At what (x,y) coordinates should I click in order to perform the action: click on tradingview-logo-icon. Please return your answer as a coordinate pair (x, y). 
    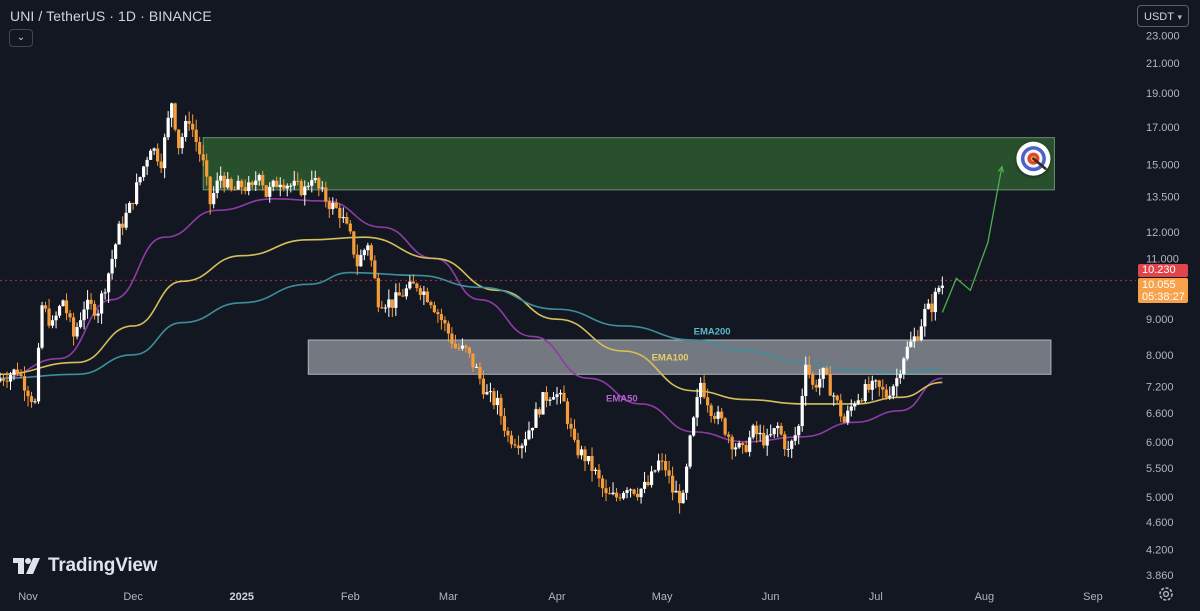
    Looking at the image, I should click on (26, 566).